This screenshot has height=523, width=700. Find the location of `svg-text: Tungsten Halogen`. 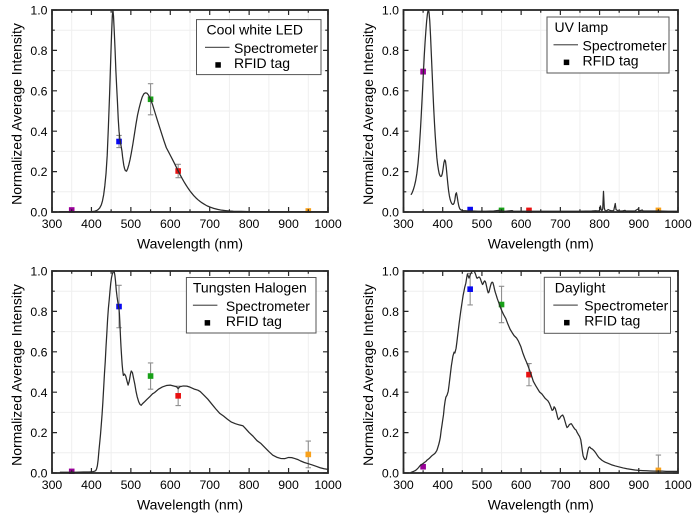

svg-text: Tungsten Halogen is located at coordinates (250, 288).